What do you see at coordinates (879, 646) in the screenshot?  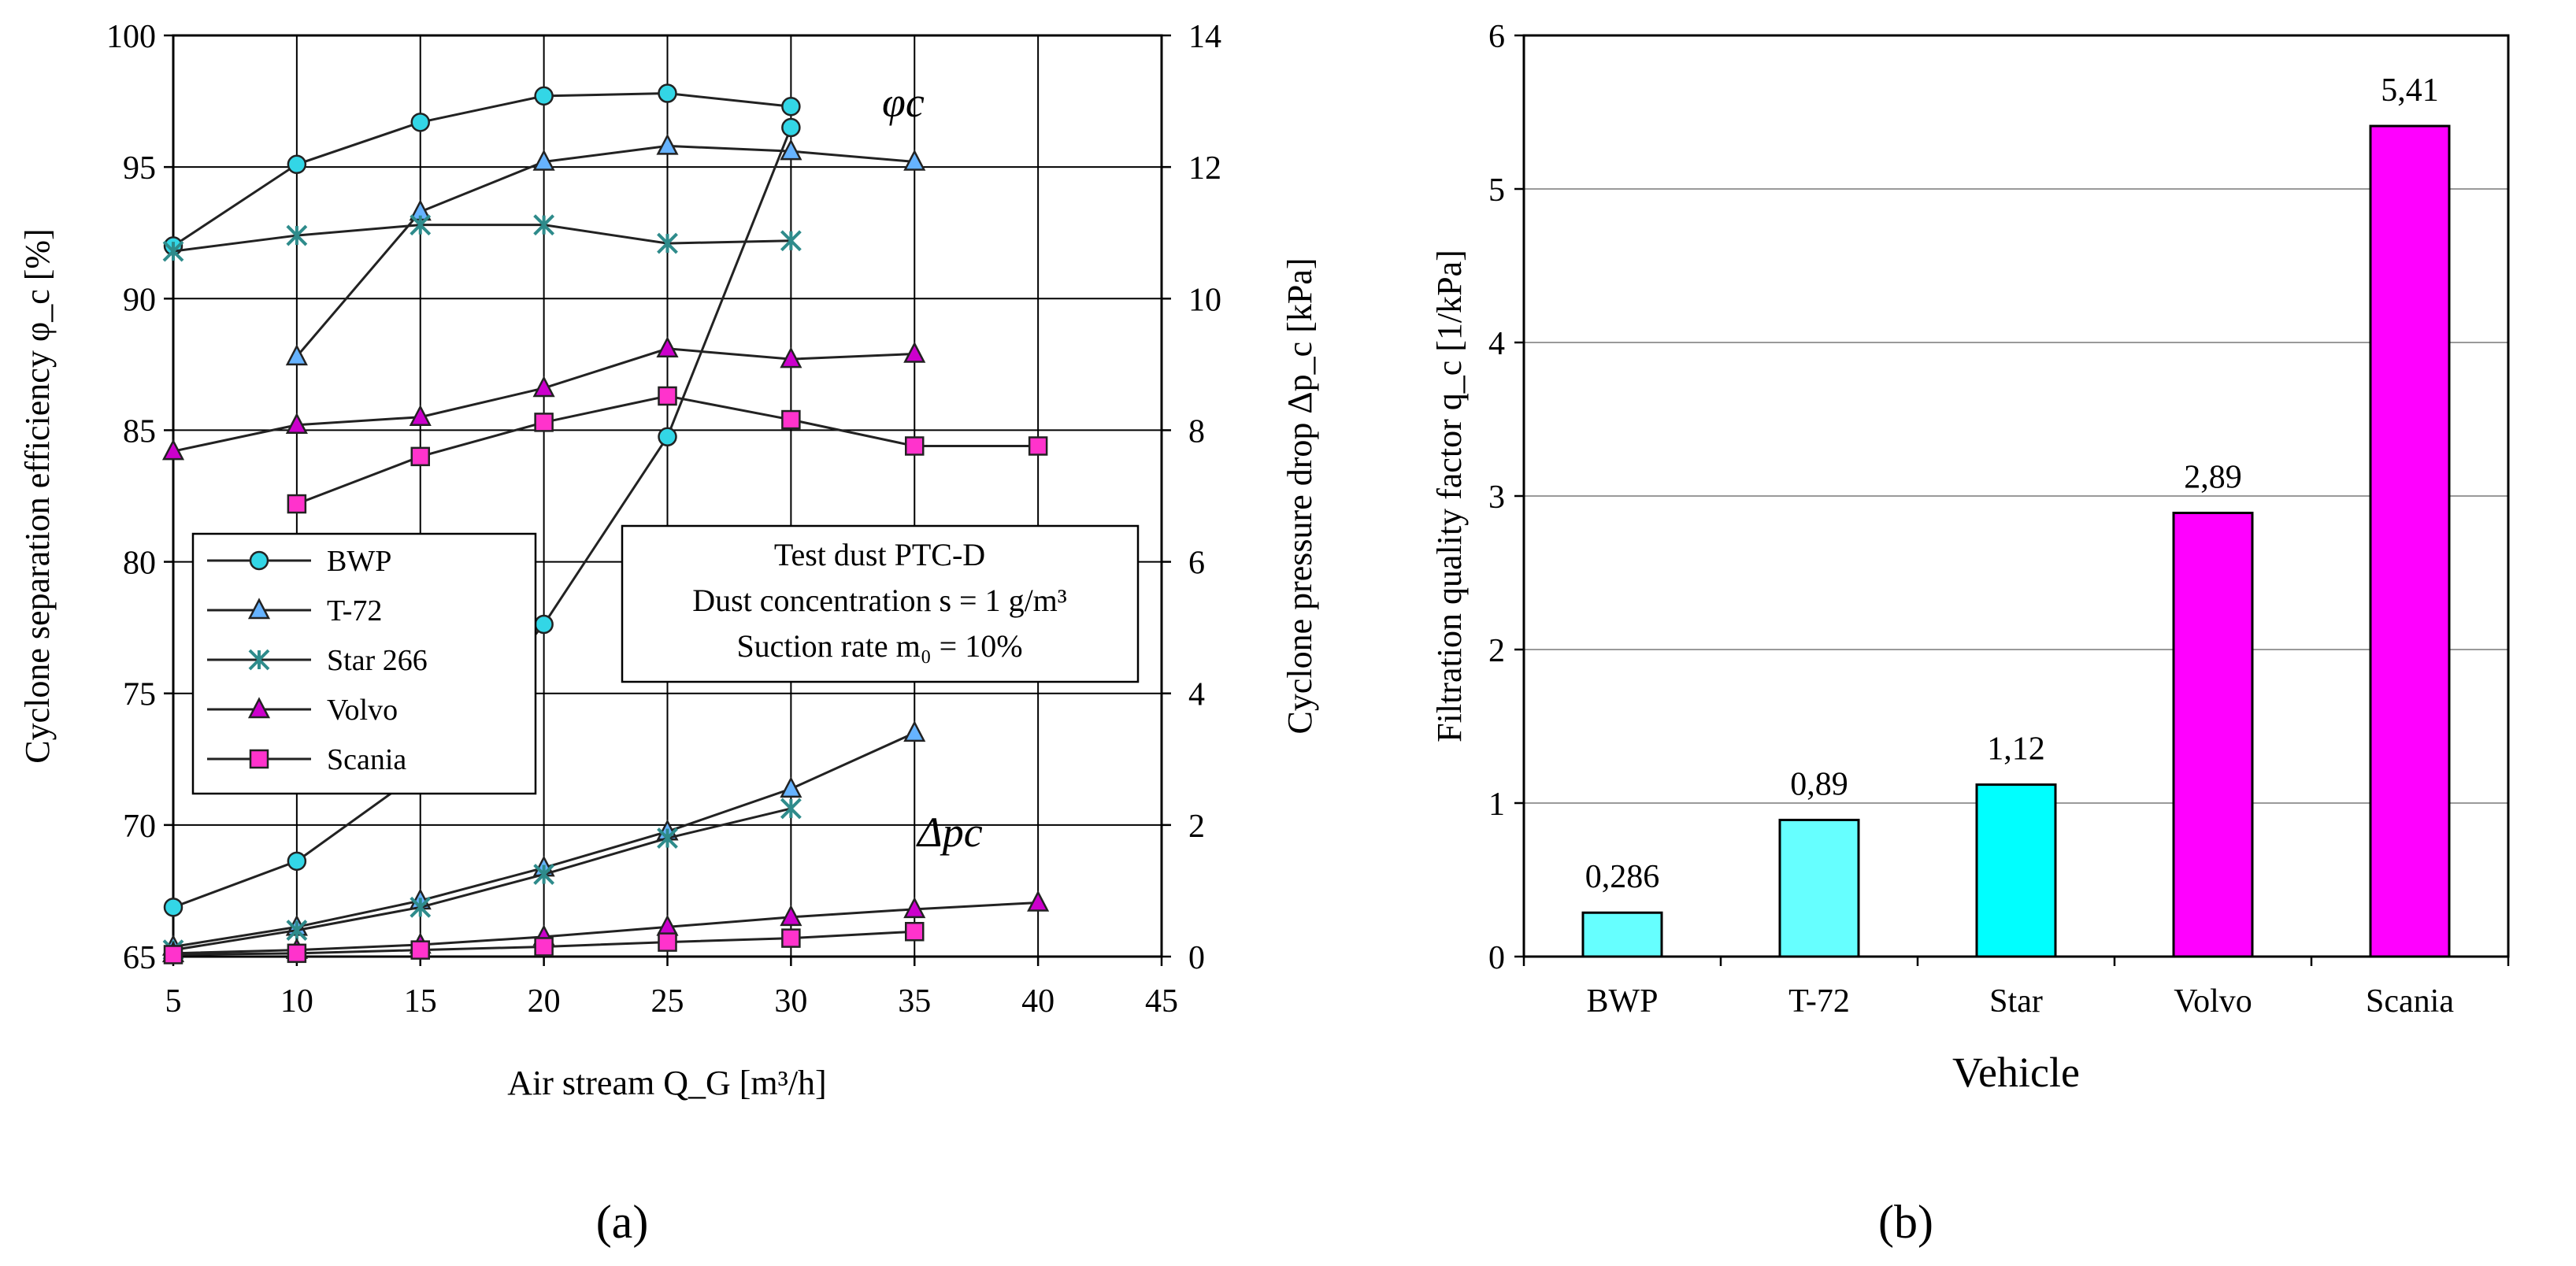 I see `annotation-line-3: Suction rate m₀ = 10%` at bounding box center [879, 646].